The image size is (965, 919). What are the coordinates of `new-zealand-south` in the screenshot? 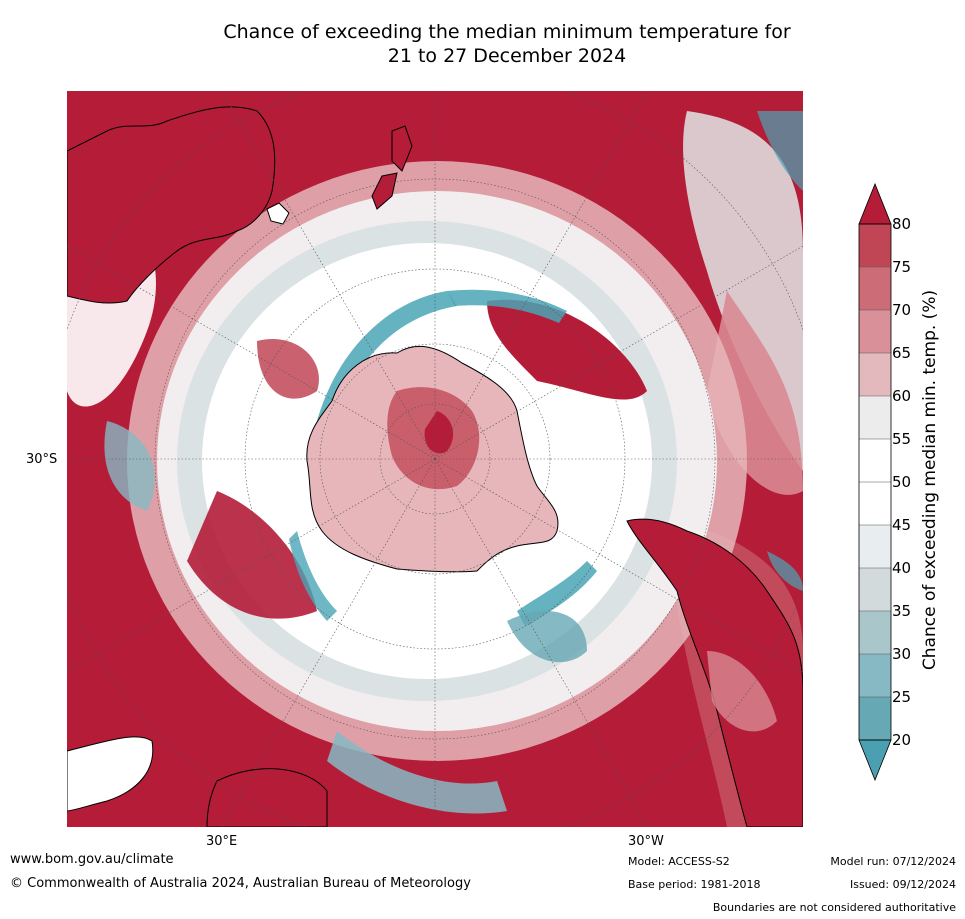 It's located at (384, 191).